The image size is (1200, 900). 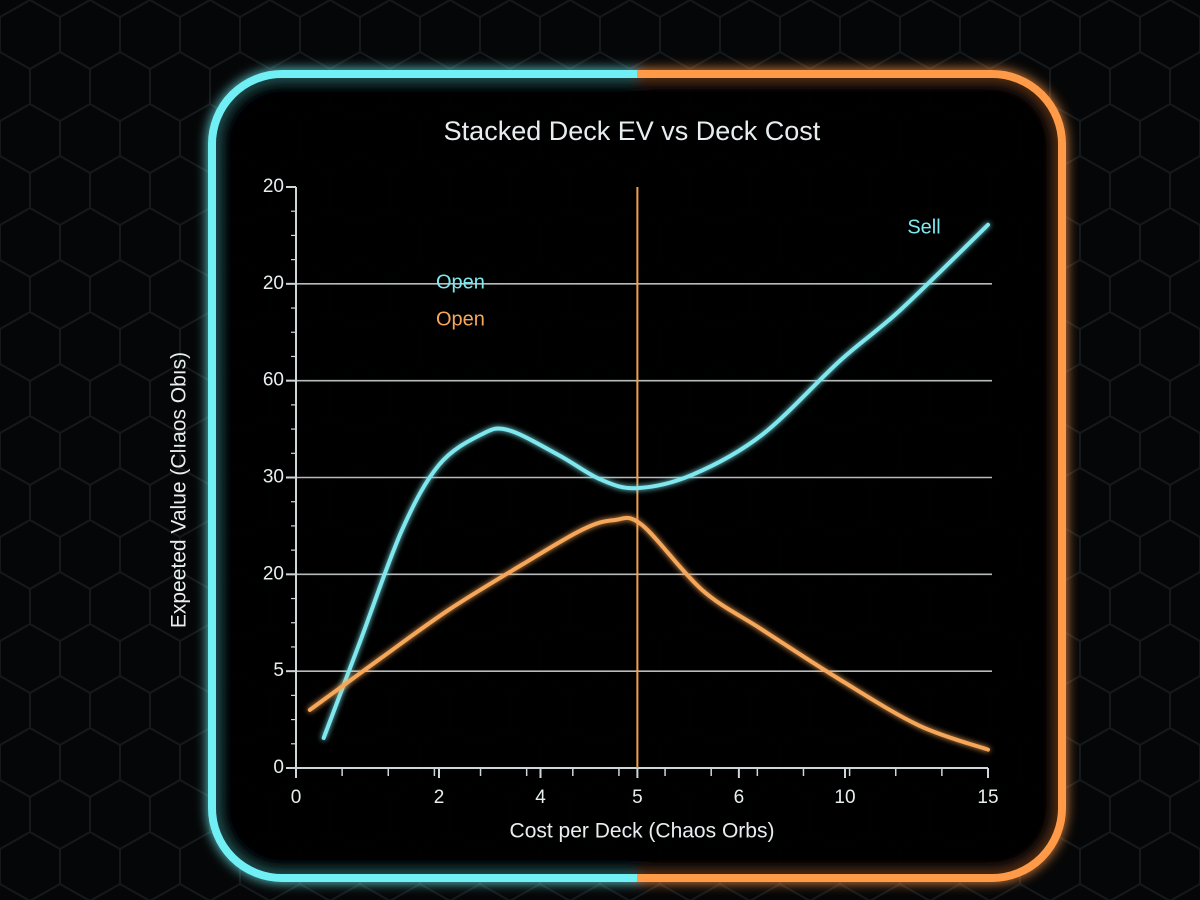 I want to click on x-tick-label: 2, so click(x=439, y=797).